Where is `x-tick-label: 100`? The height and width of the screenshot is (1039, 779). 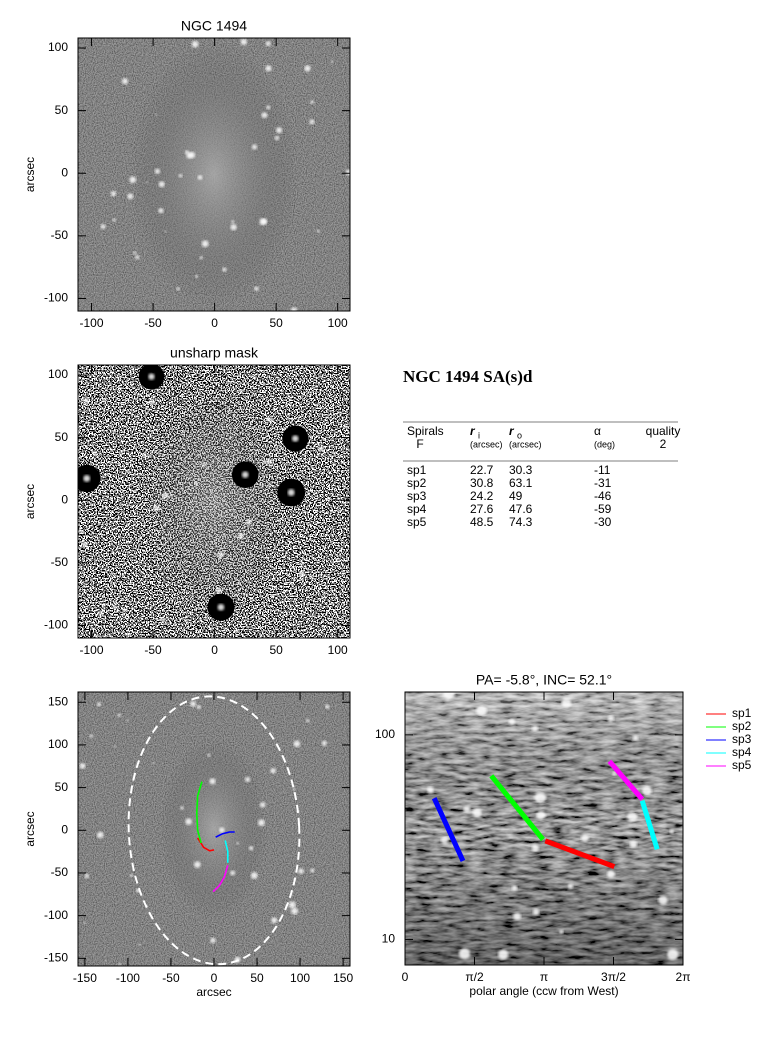
x-tick-label: 100 is located at coordinates (338, 323).